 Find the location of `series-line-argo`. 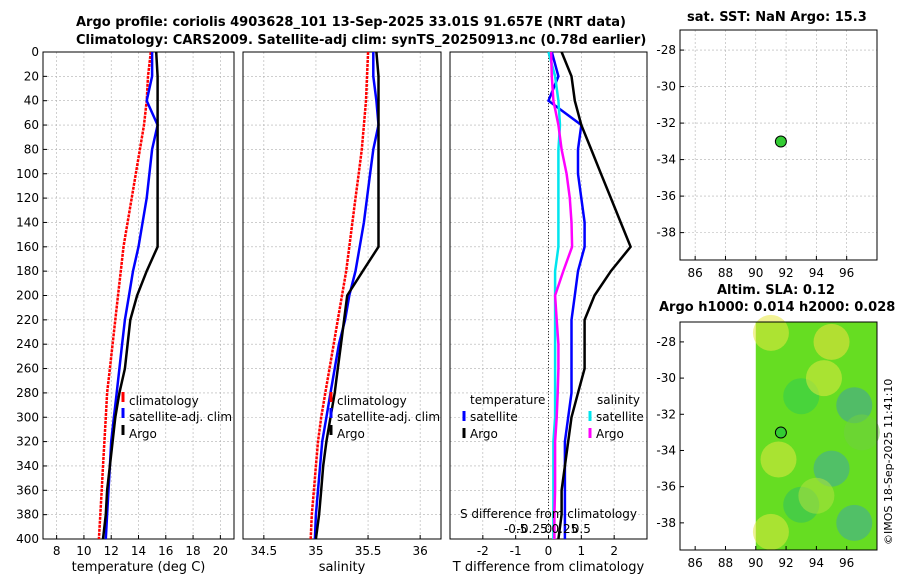

series-line-argo is located at coordinates (130, 295).